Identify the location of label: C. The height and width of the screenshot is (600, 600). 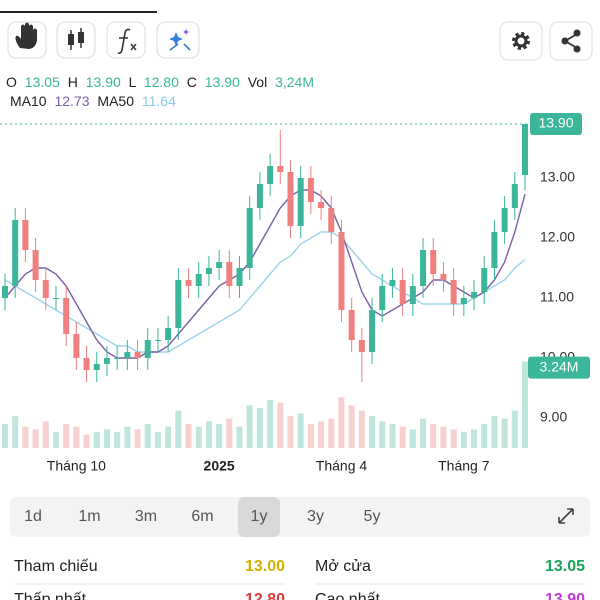
(192, 82).